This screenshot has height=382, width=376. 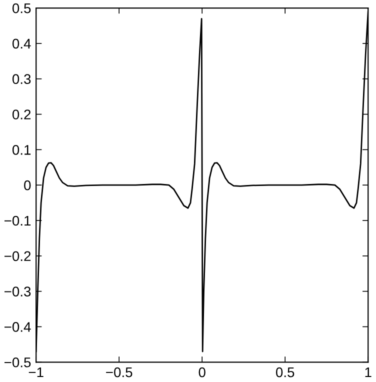 I want to click on y-tick-label: 0.4, so click(x=21, y=43).